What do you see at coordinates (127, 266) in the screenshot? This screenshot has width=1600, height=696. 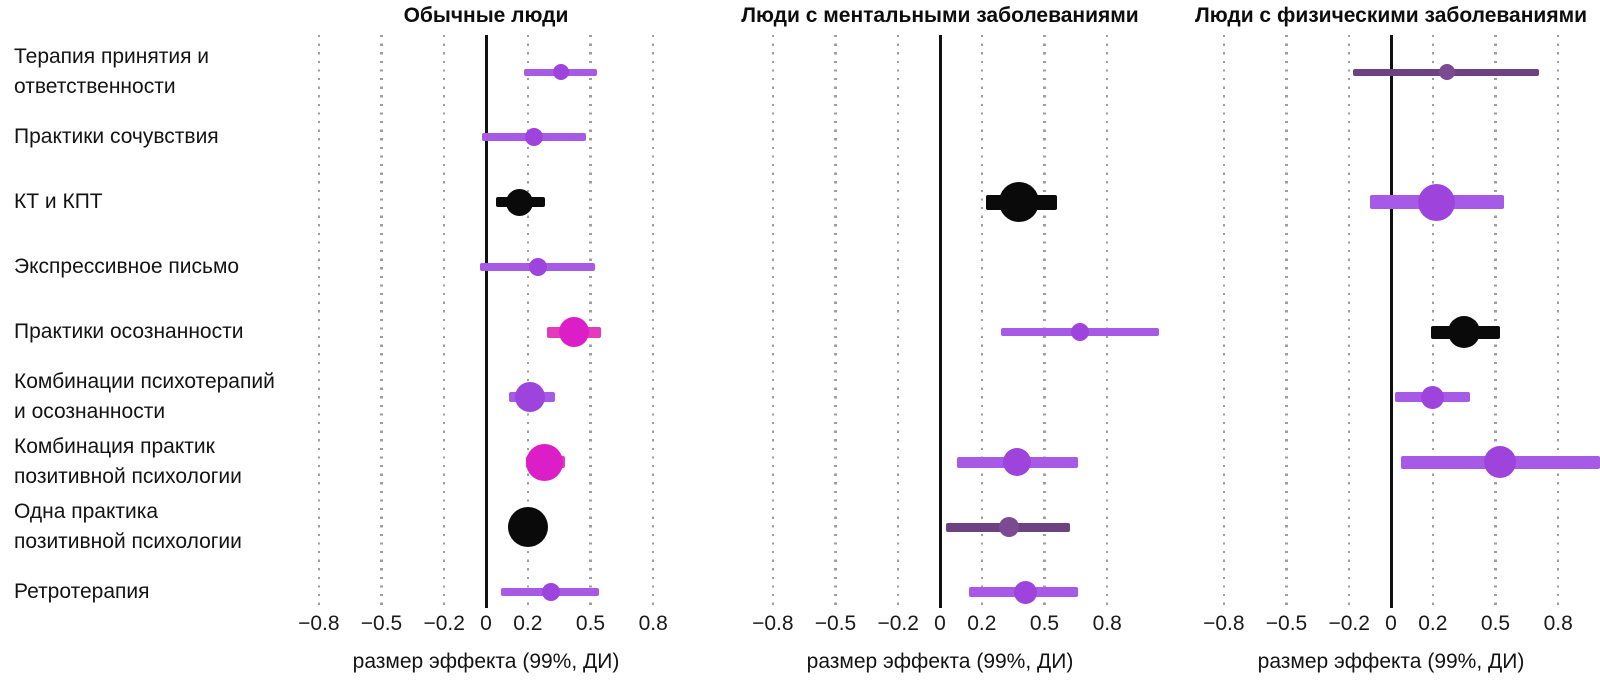 I see `row-label: Экспрессивное письмо` at bounding box center [127, 266].